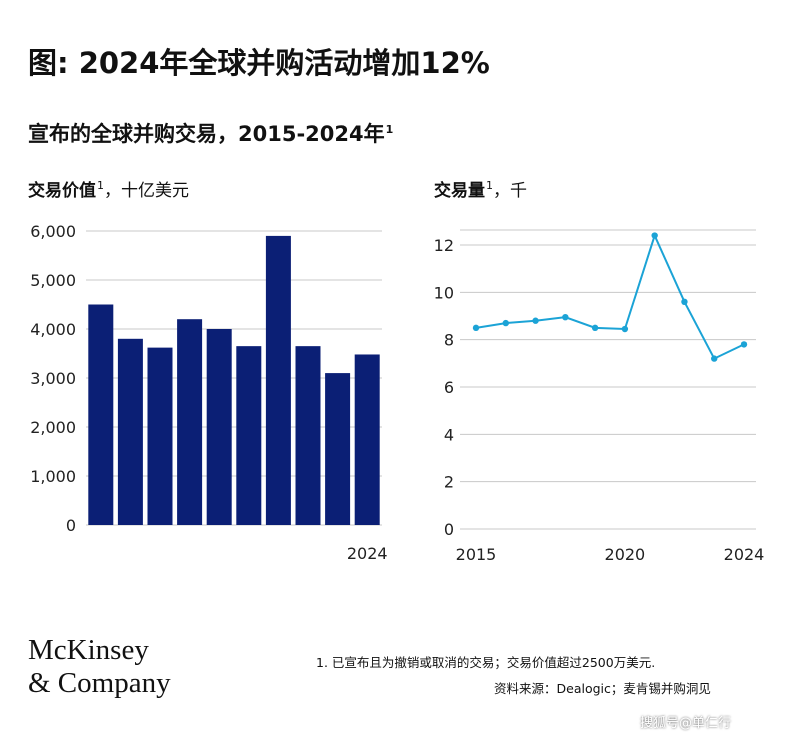 The width and height of the screenshot is (788, 740). Describe the element at coordinates (459, 191) in the screenshot. I see `line-chart-label-bold: 交易量` at that location.